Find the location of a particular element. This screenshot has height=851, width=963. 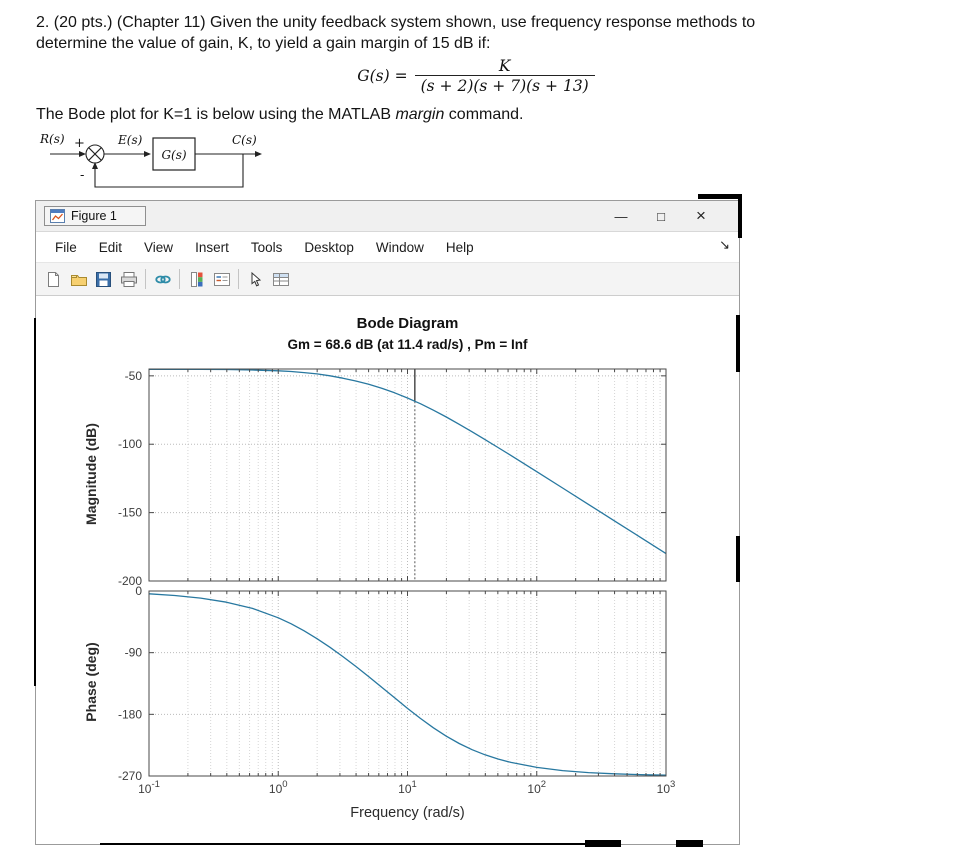

menu-item-insert: Insert is located at coordinates (212, 247).